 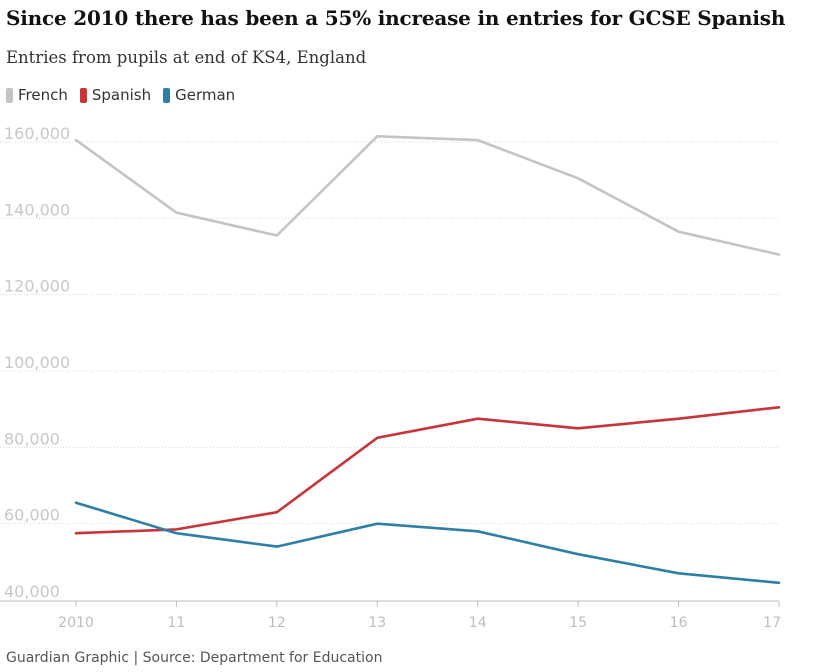 I want to click on y-tick-label: 80,000, so click(x=32, y=438).